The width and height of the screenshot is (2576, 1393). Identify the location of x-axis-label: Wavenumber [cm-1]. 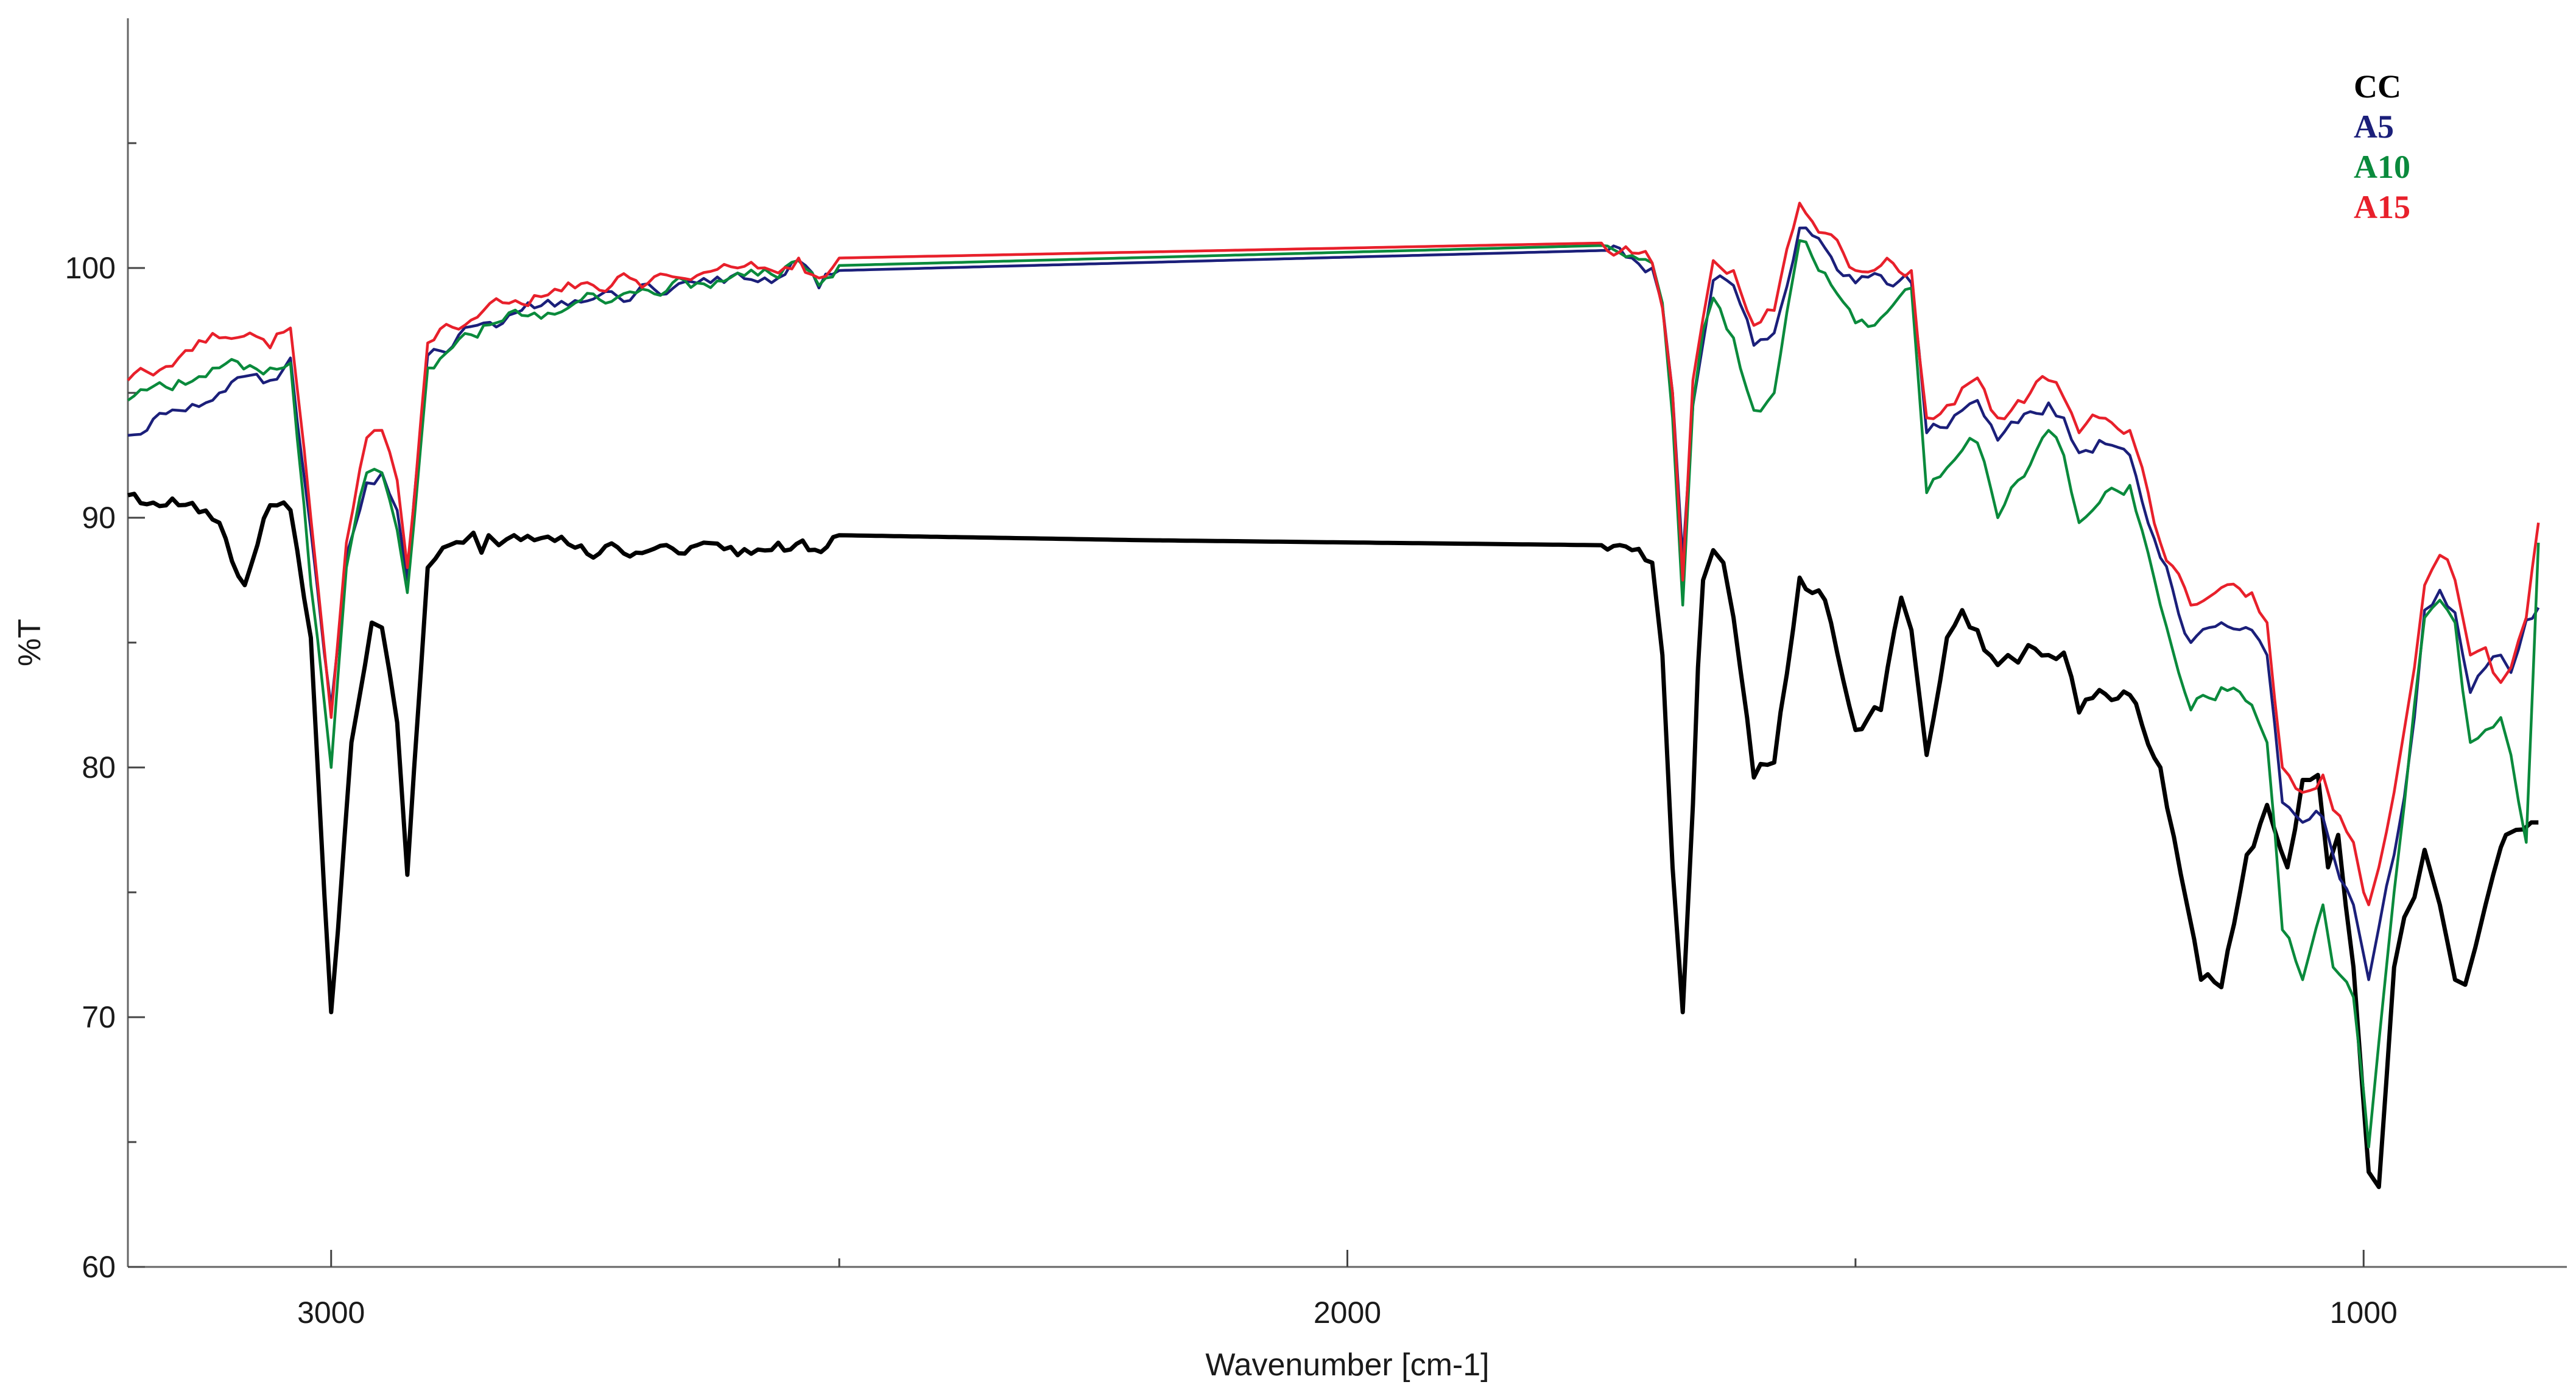
(1347, 1365).